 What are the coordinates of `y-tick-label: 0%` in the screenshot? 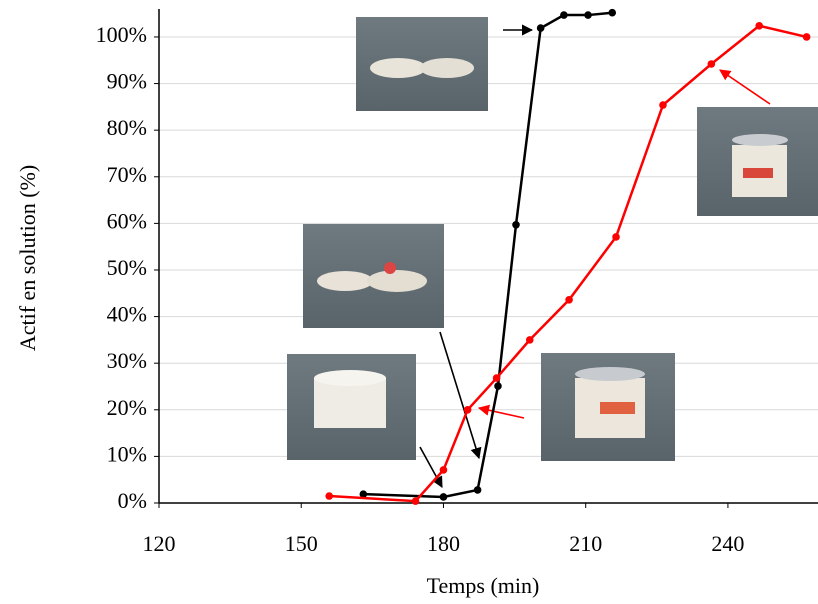 It's located at (132, 500).